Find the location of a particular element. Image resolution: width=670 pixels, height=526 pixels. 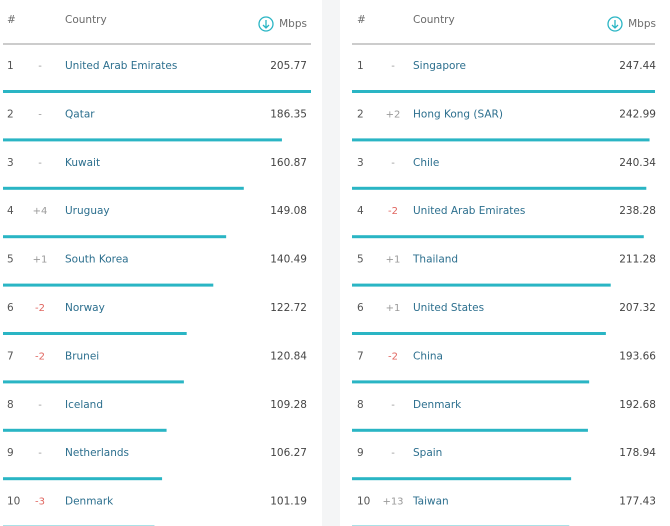

speed: 186.35 is located at coordinates (288, 114).